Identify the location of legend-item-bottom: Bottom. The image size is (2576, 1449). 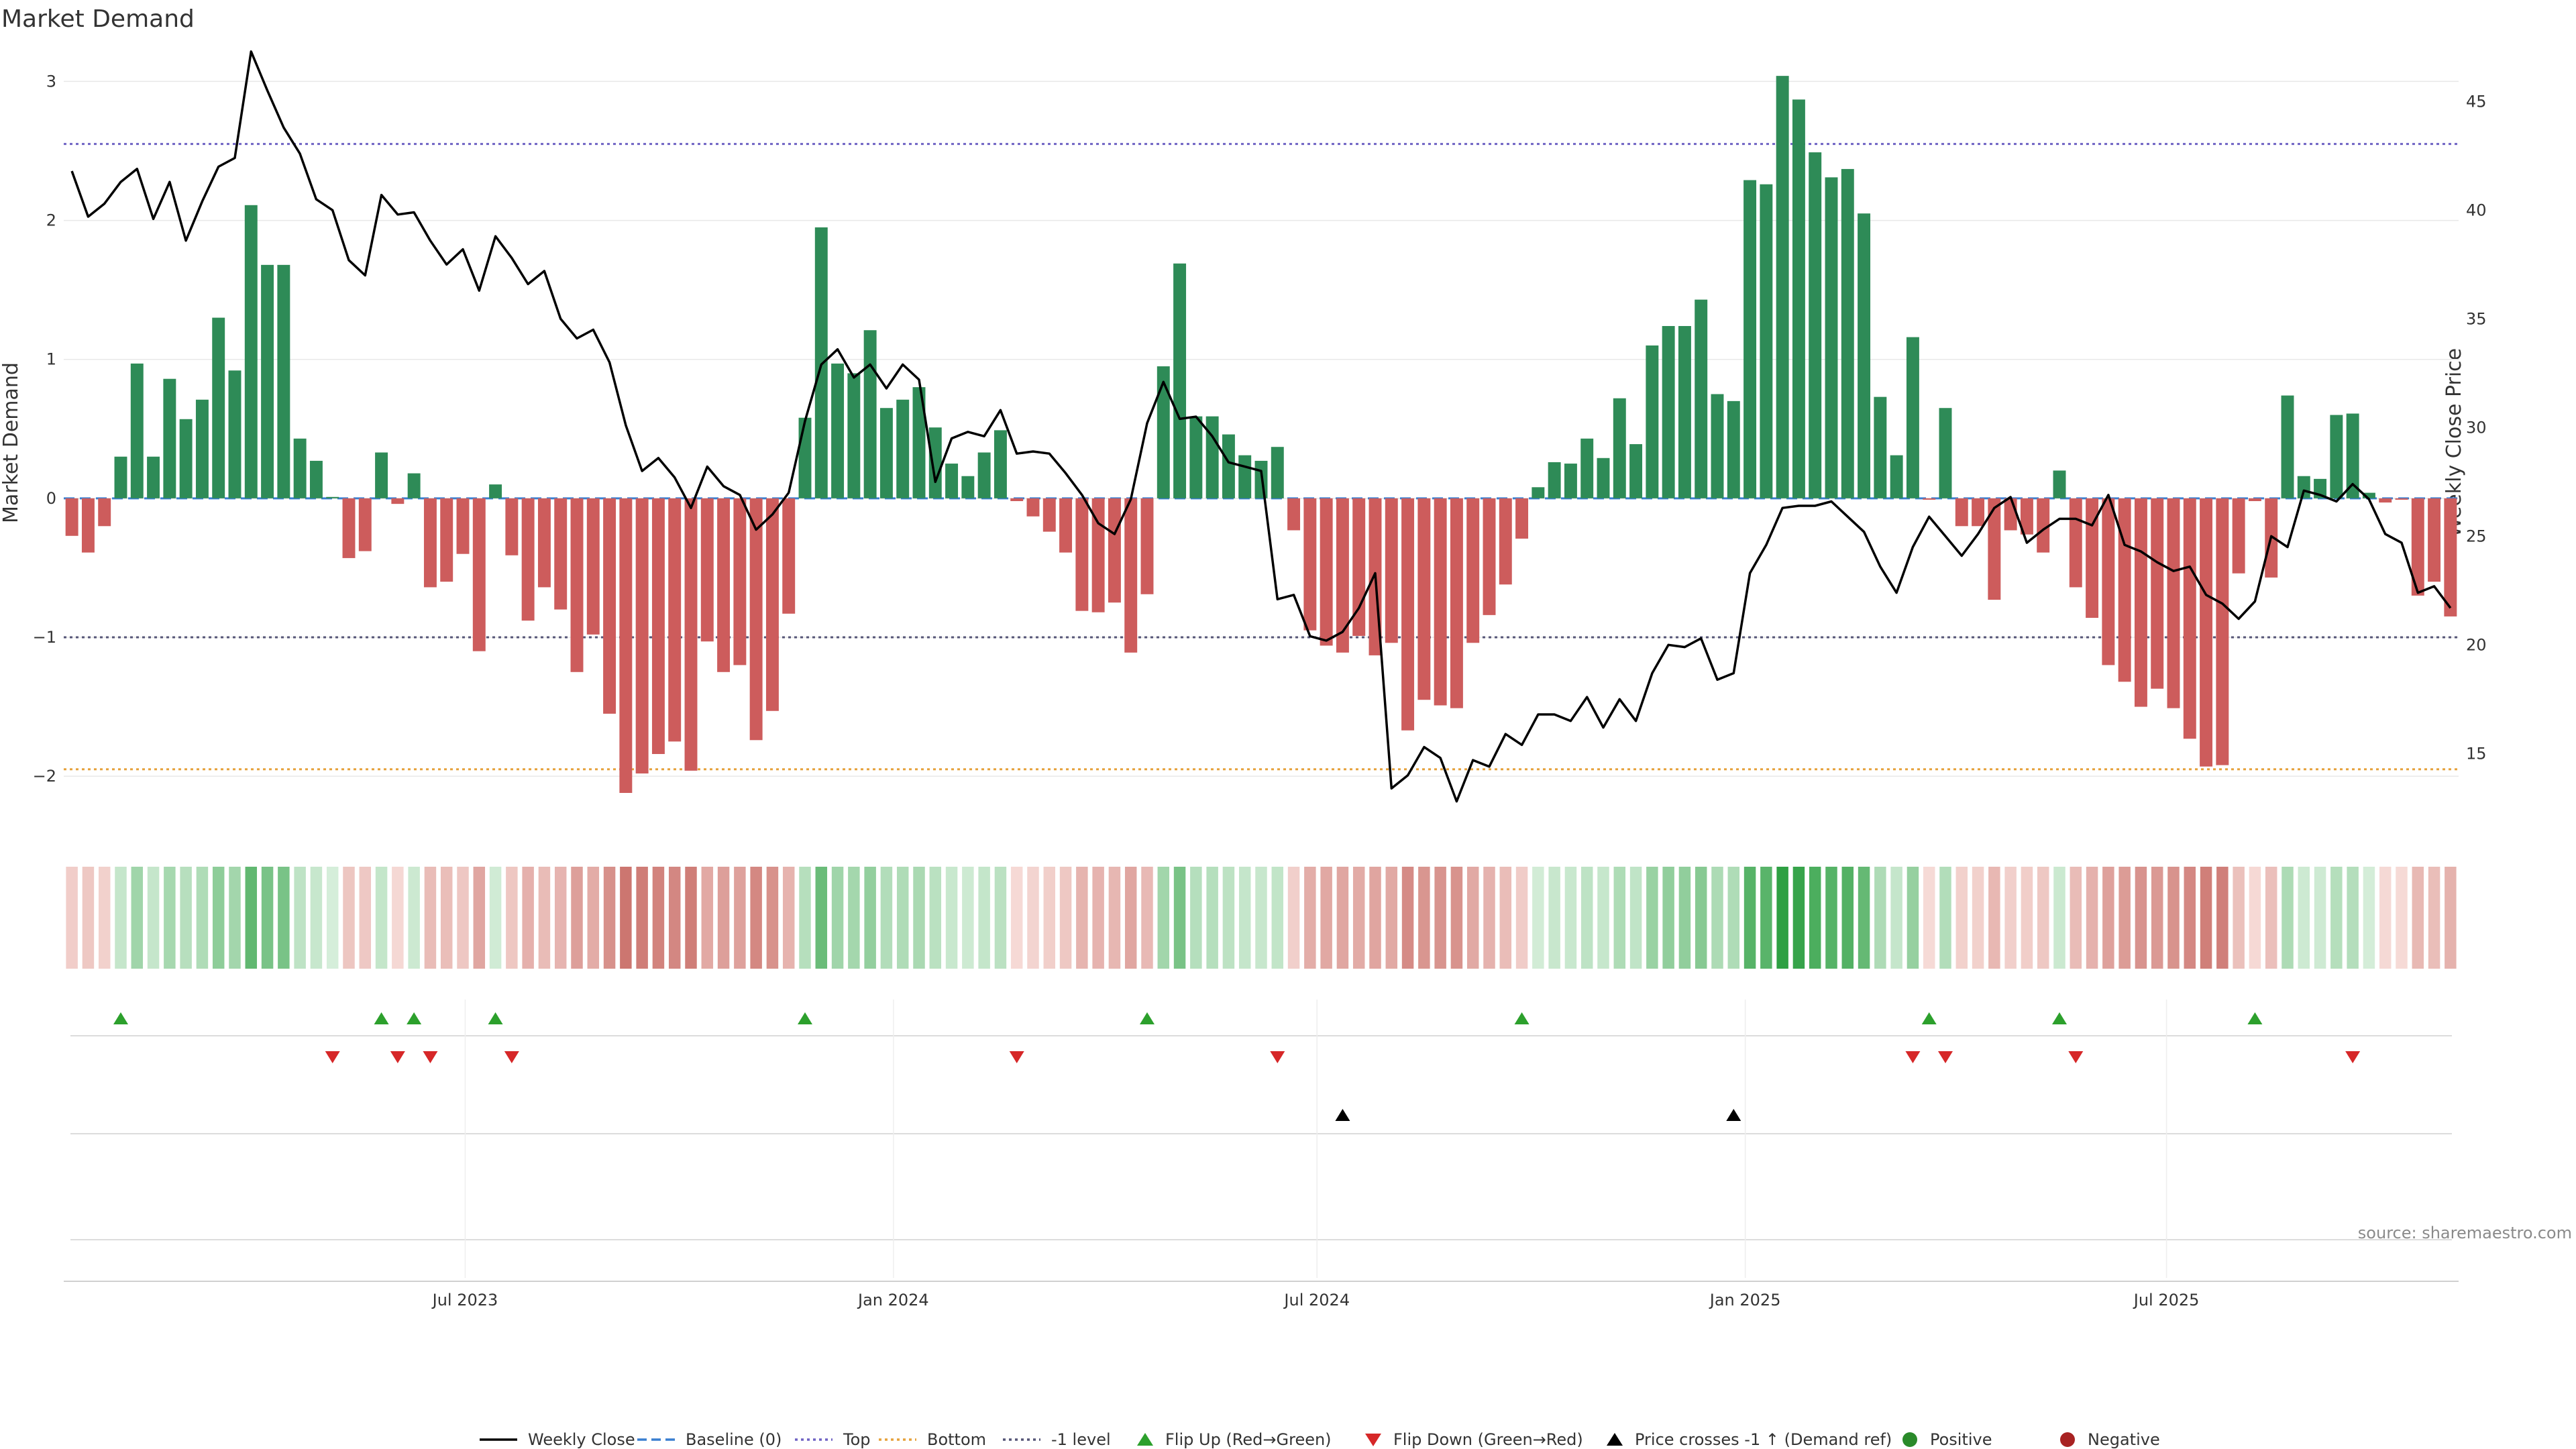
(932, 1439).